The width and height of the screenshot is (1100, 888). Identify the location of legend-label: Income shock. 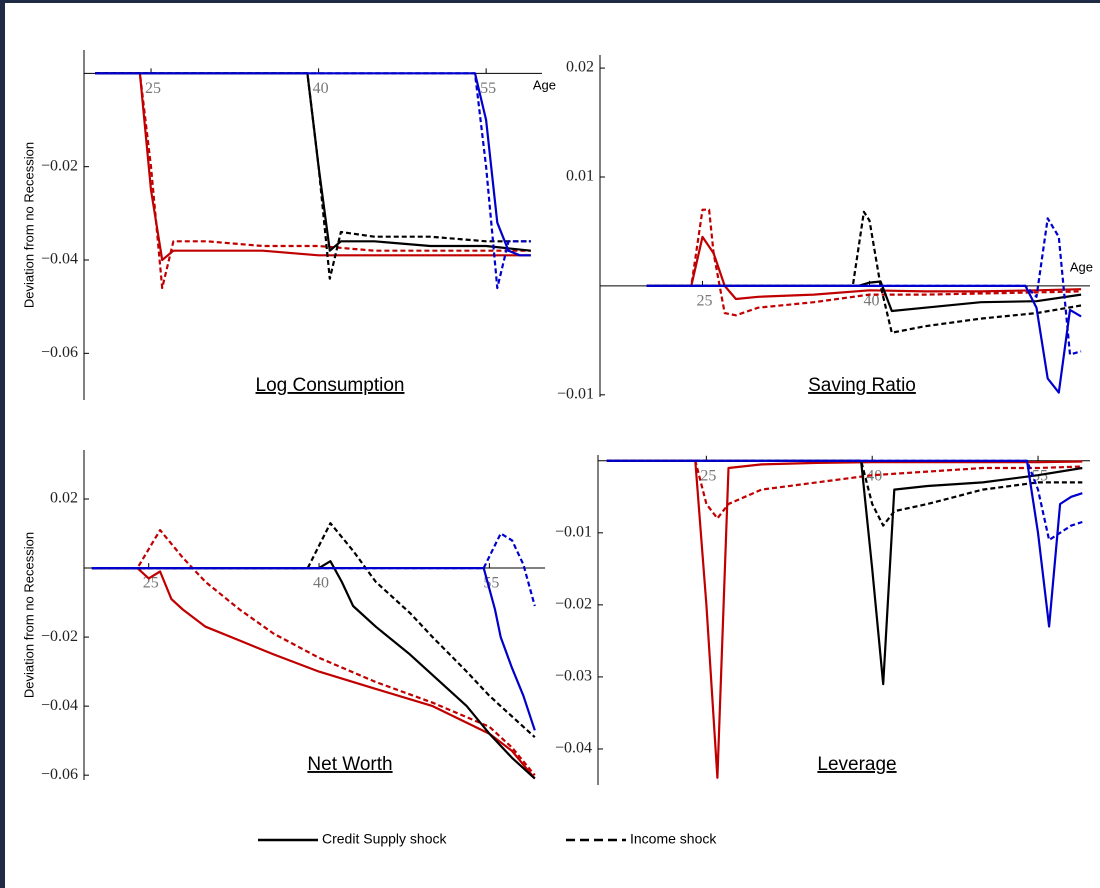
(673, 839).